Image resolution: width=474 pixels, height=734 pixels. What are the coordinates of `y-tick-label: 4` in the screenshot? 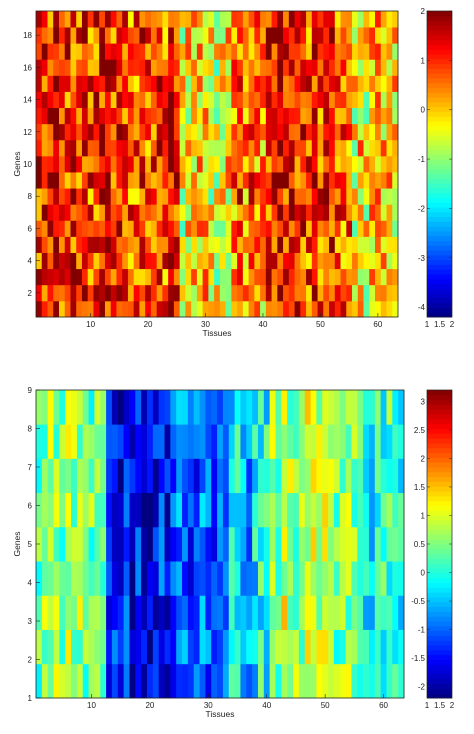 It's located at (30, 583).